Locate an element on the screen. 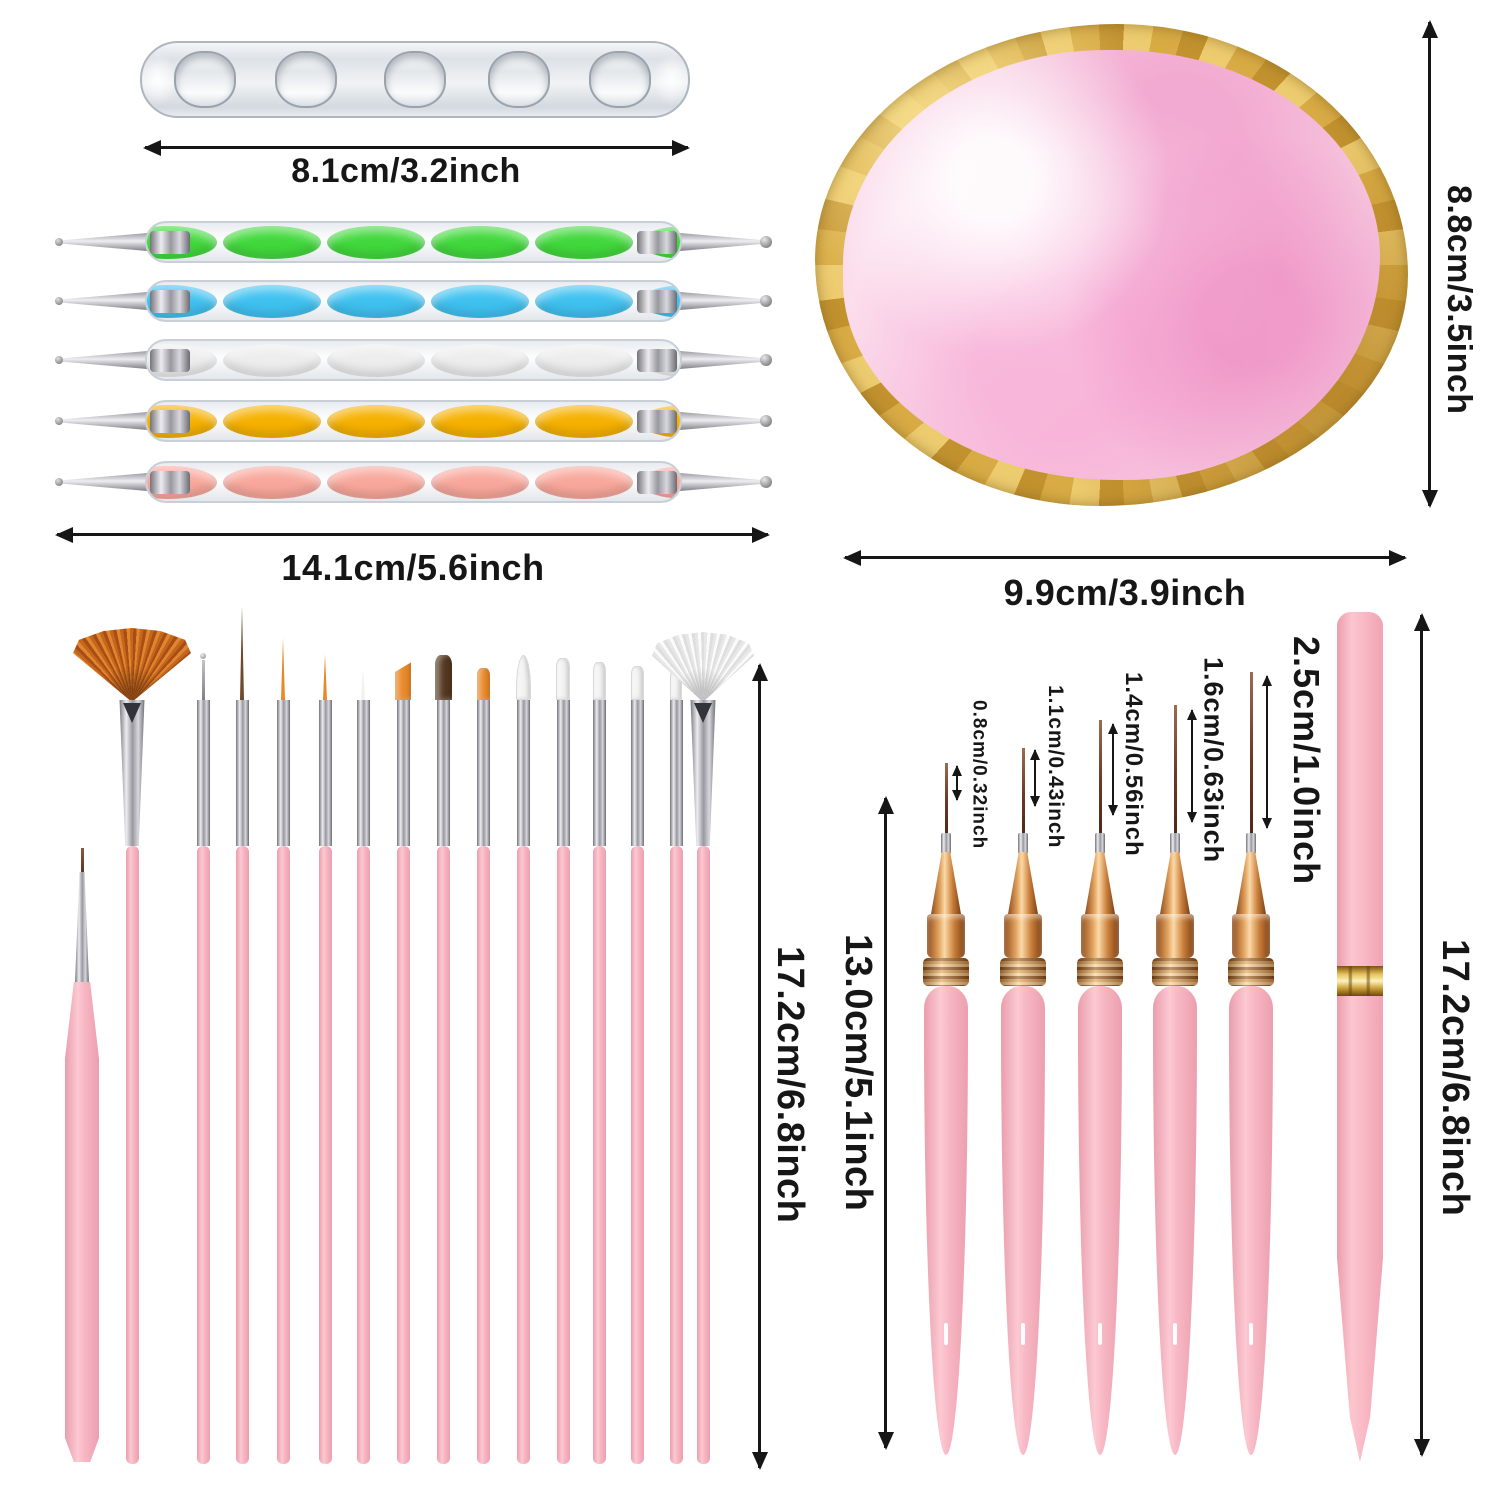  nail-brush-14-flat-handle is located at coordinates (676, 1155).